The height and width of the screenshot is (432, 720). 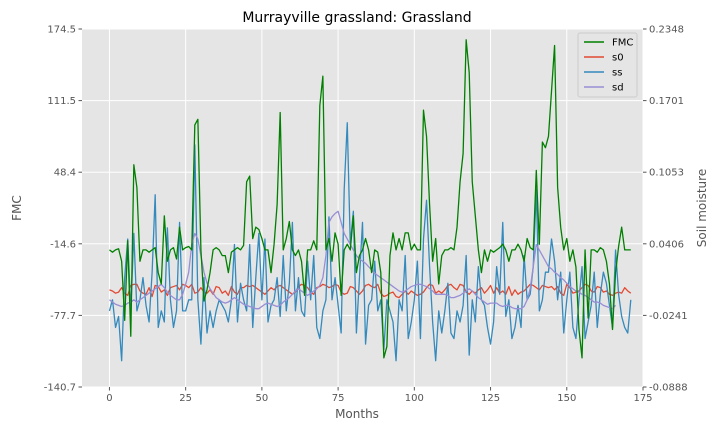 I want to click on x-tick-label: 100, so click(x=414, y=398).